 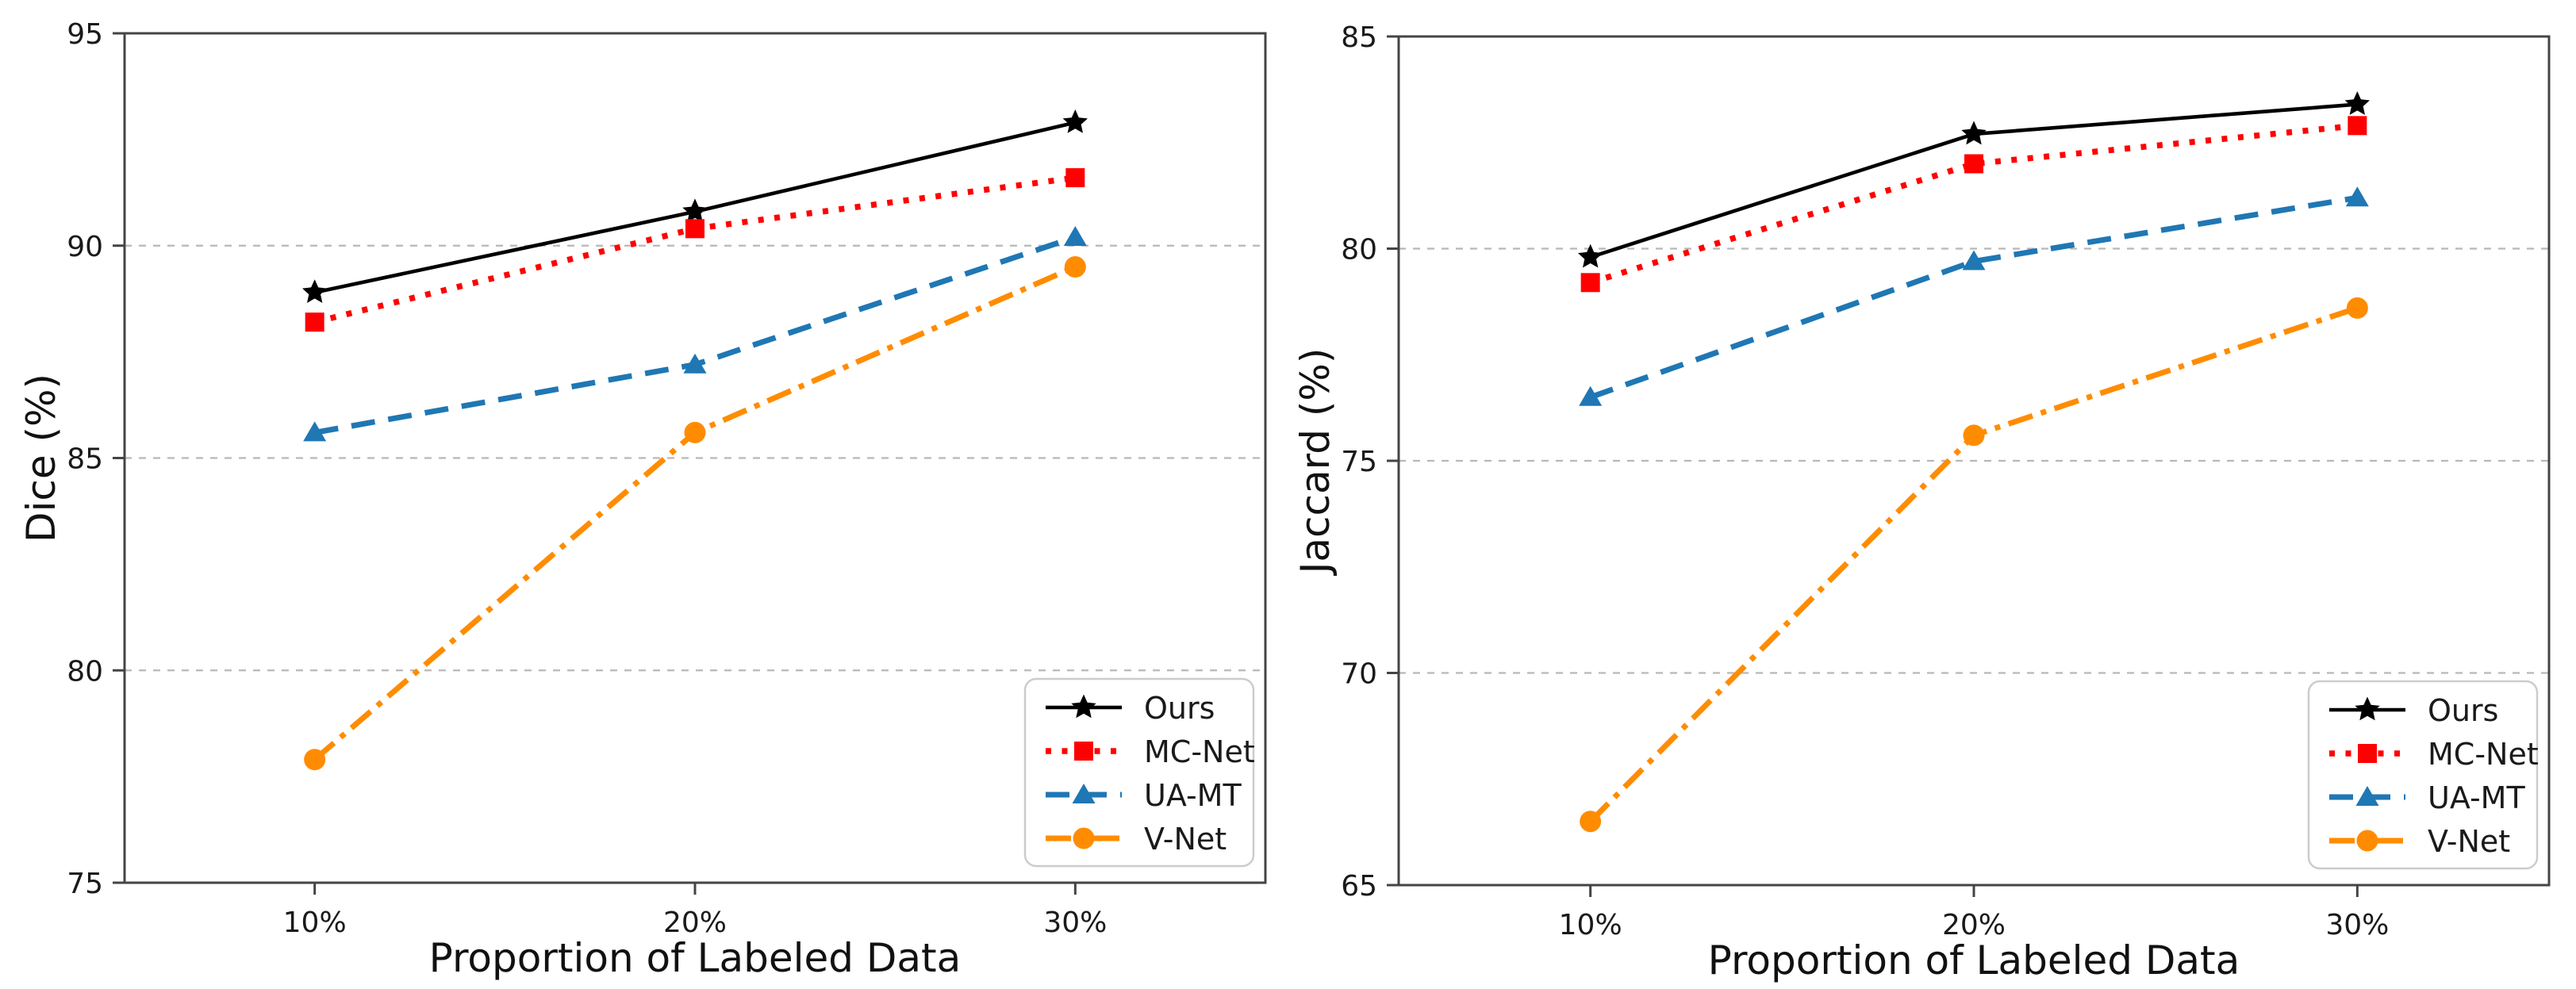 What do you see at coordinates (41, 458) in the screenshot?
I see `y-axis-label: Dice (%)` at bounding box center [41, 458].